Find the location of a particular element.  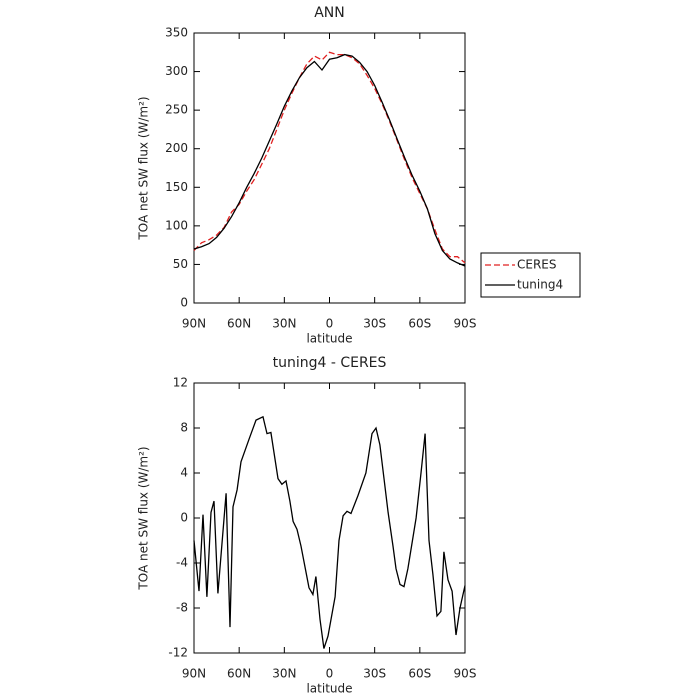

y-tick-label: 100 is located at coordinates (176, 225).